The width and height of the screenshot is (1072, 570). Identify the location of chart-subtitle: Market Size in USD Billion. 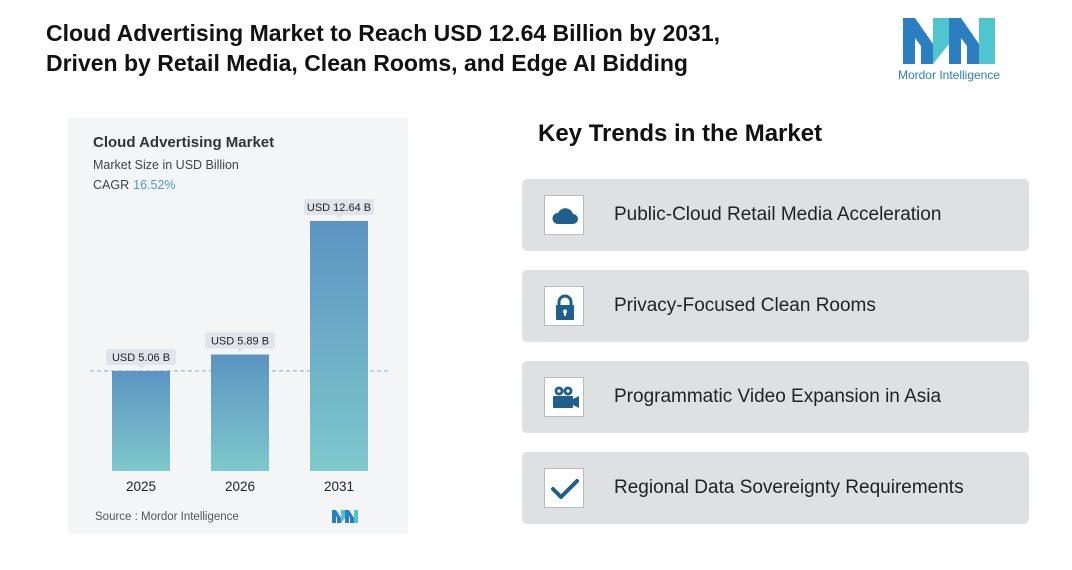
(166, 165).